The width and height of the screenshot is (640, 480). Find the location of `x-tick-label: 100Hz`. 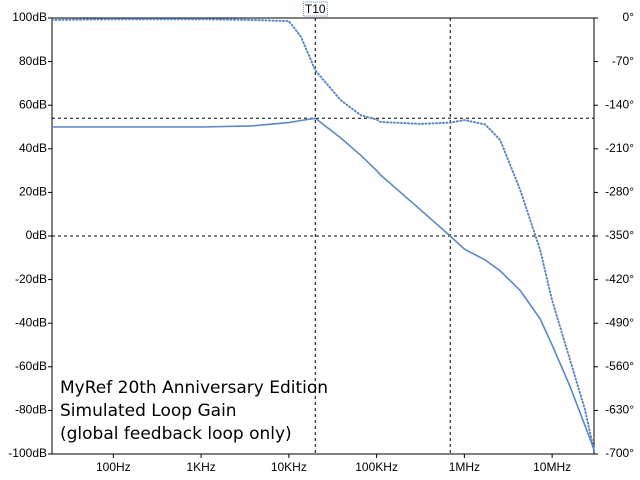

x-tick-label: 100Hz is located at coordinates (113, 467).